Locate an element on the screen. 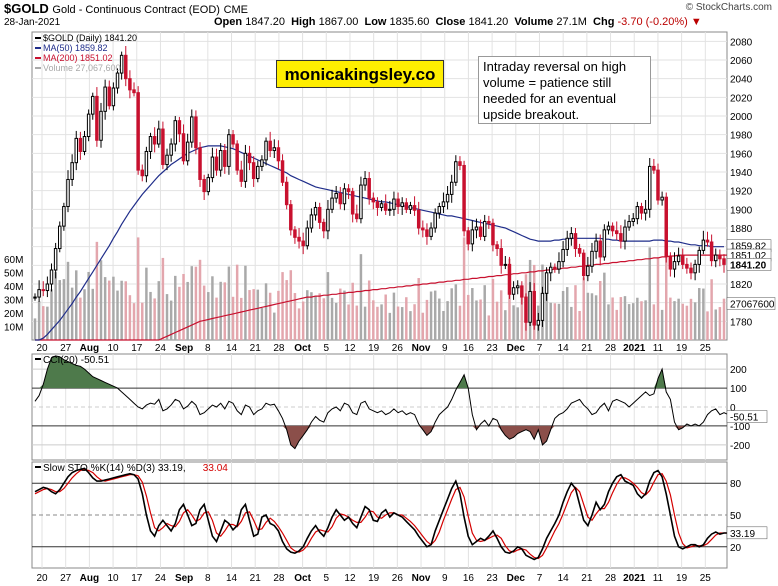  open-label: Open is located at coordinates (228, 22).